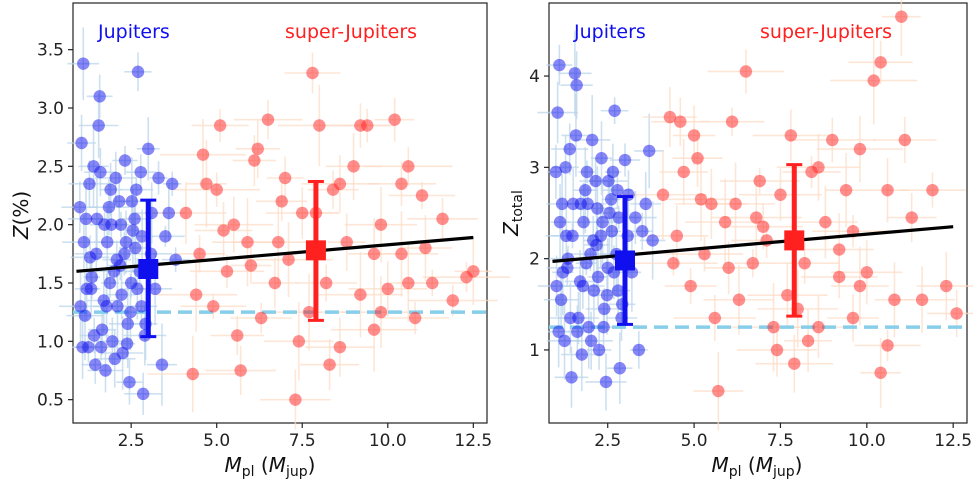 The width and height of the screenshot is (973, 483). I want to click on y-tick-label: 3, so click(534, 168).